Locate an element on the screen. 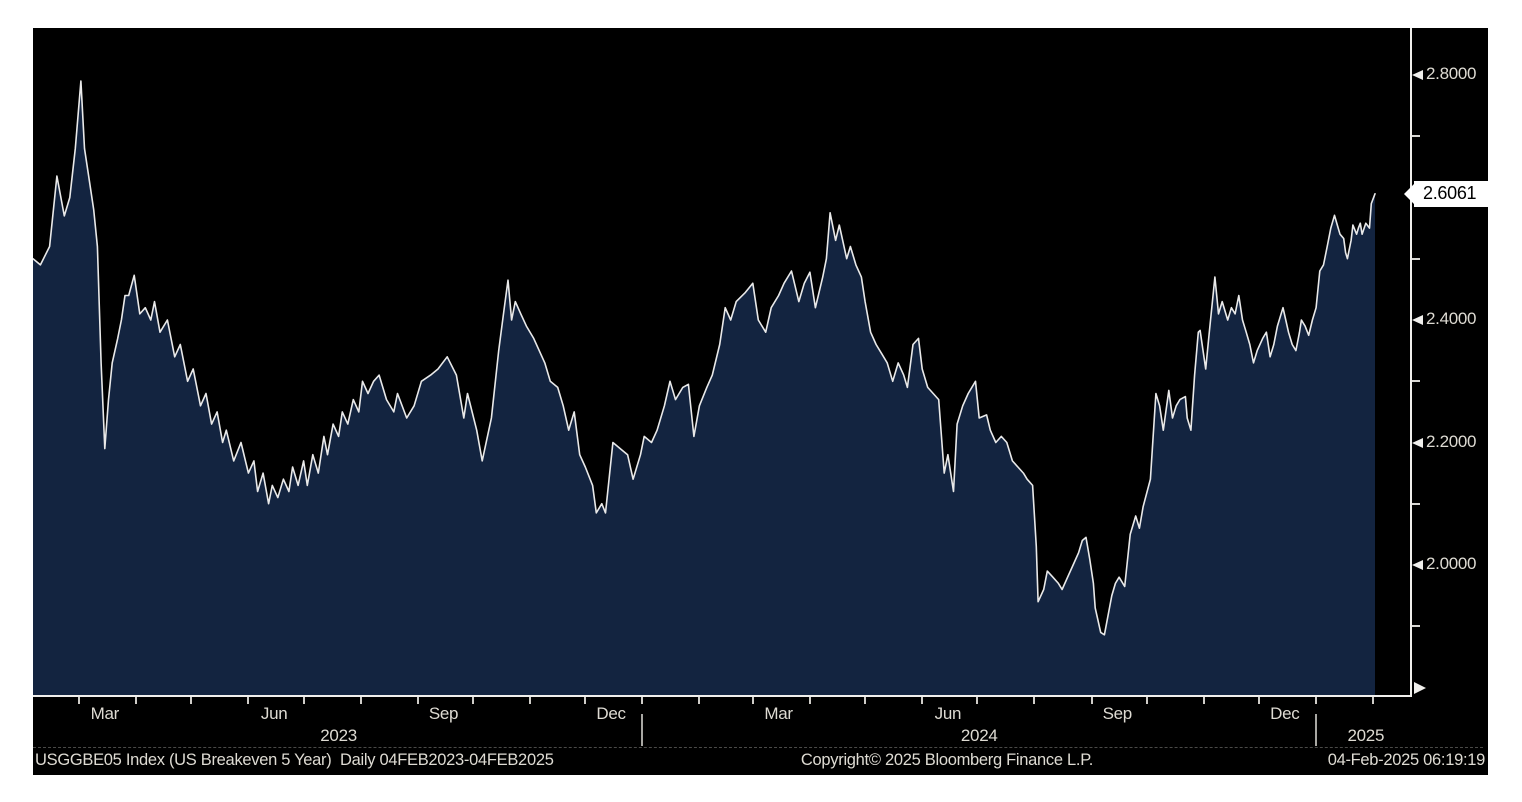 The width and height of the screenshot is (1522, 802). timestamp: 04-Feb-2025 06:19:19 is located at coordinates (1406, 760).